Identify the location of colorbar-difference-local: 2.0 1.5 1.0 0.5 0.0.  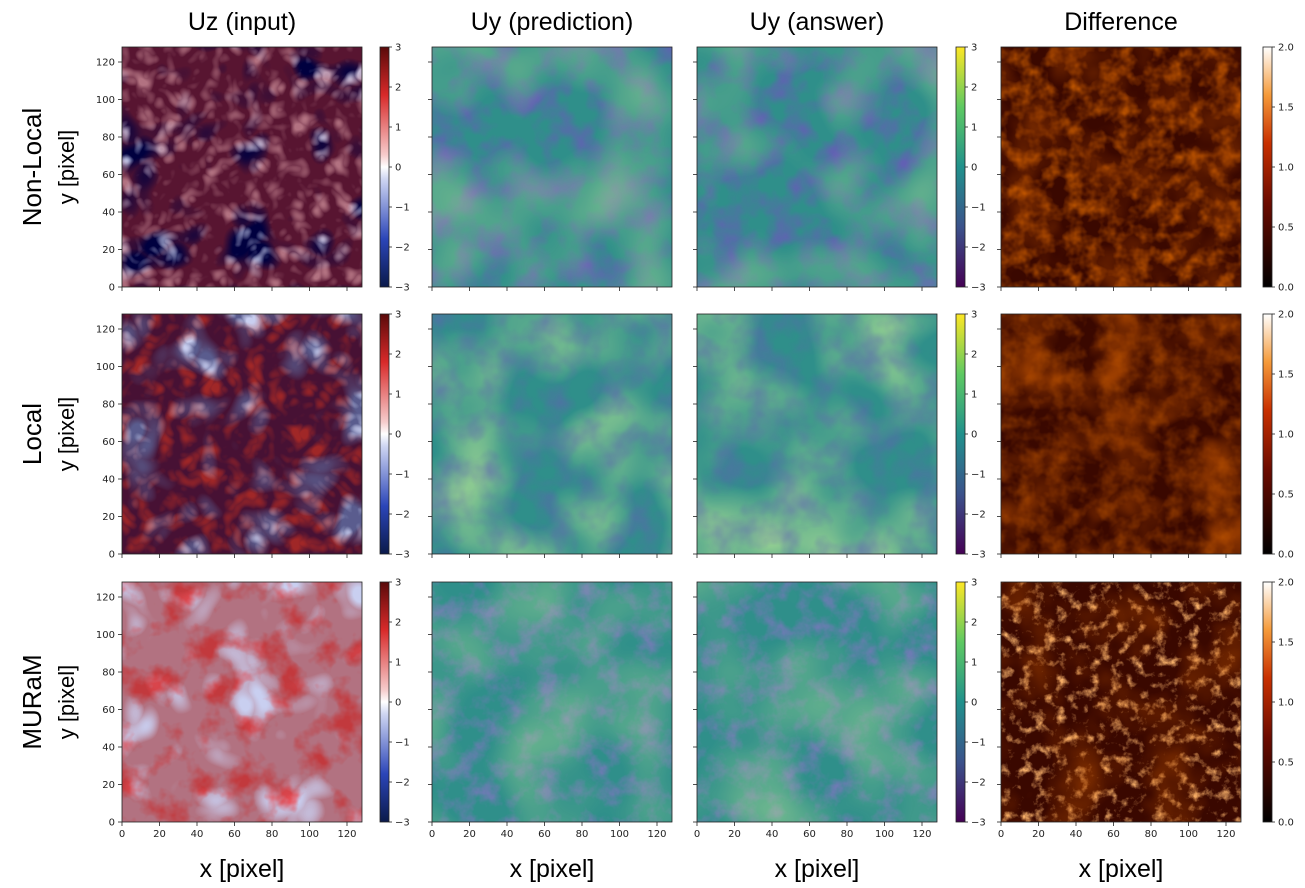
(1278, 435).